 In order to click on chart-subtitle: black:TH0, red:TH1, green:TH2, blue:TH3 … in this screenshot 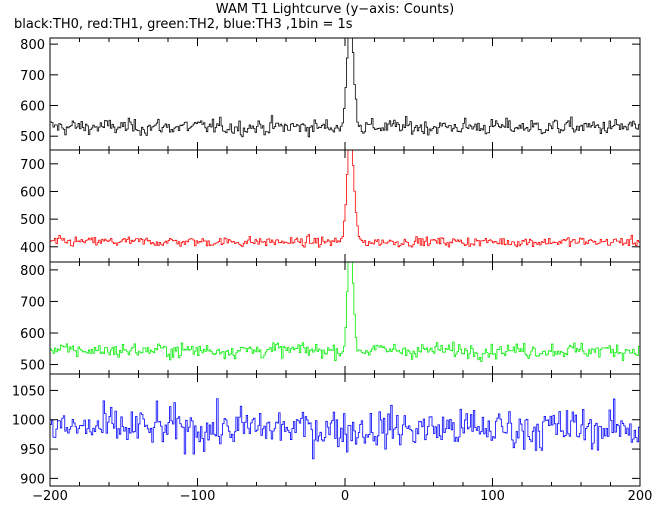, I will do `click(183, 24)`.